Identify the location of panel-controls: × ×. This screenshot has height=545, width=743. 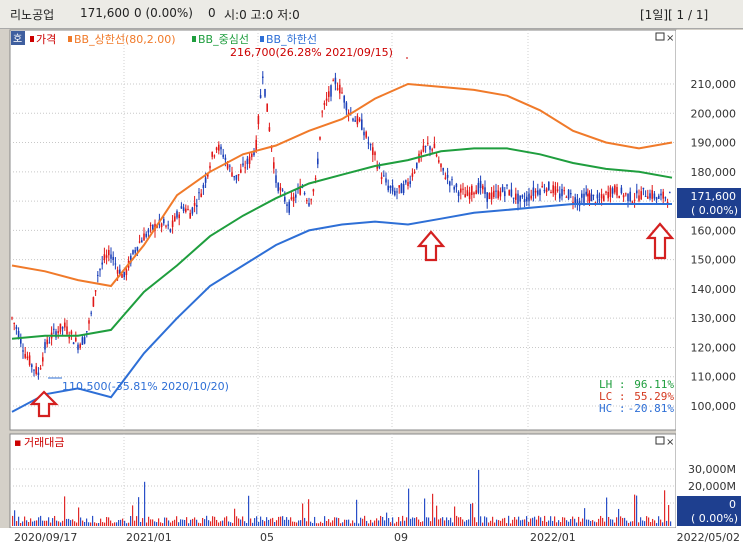
(664, 240).